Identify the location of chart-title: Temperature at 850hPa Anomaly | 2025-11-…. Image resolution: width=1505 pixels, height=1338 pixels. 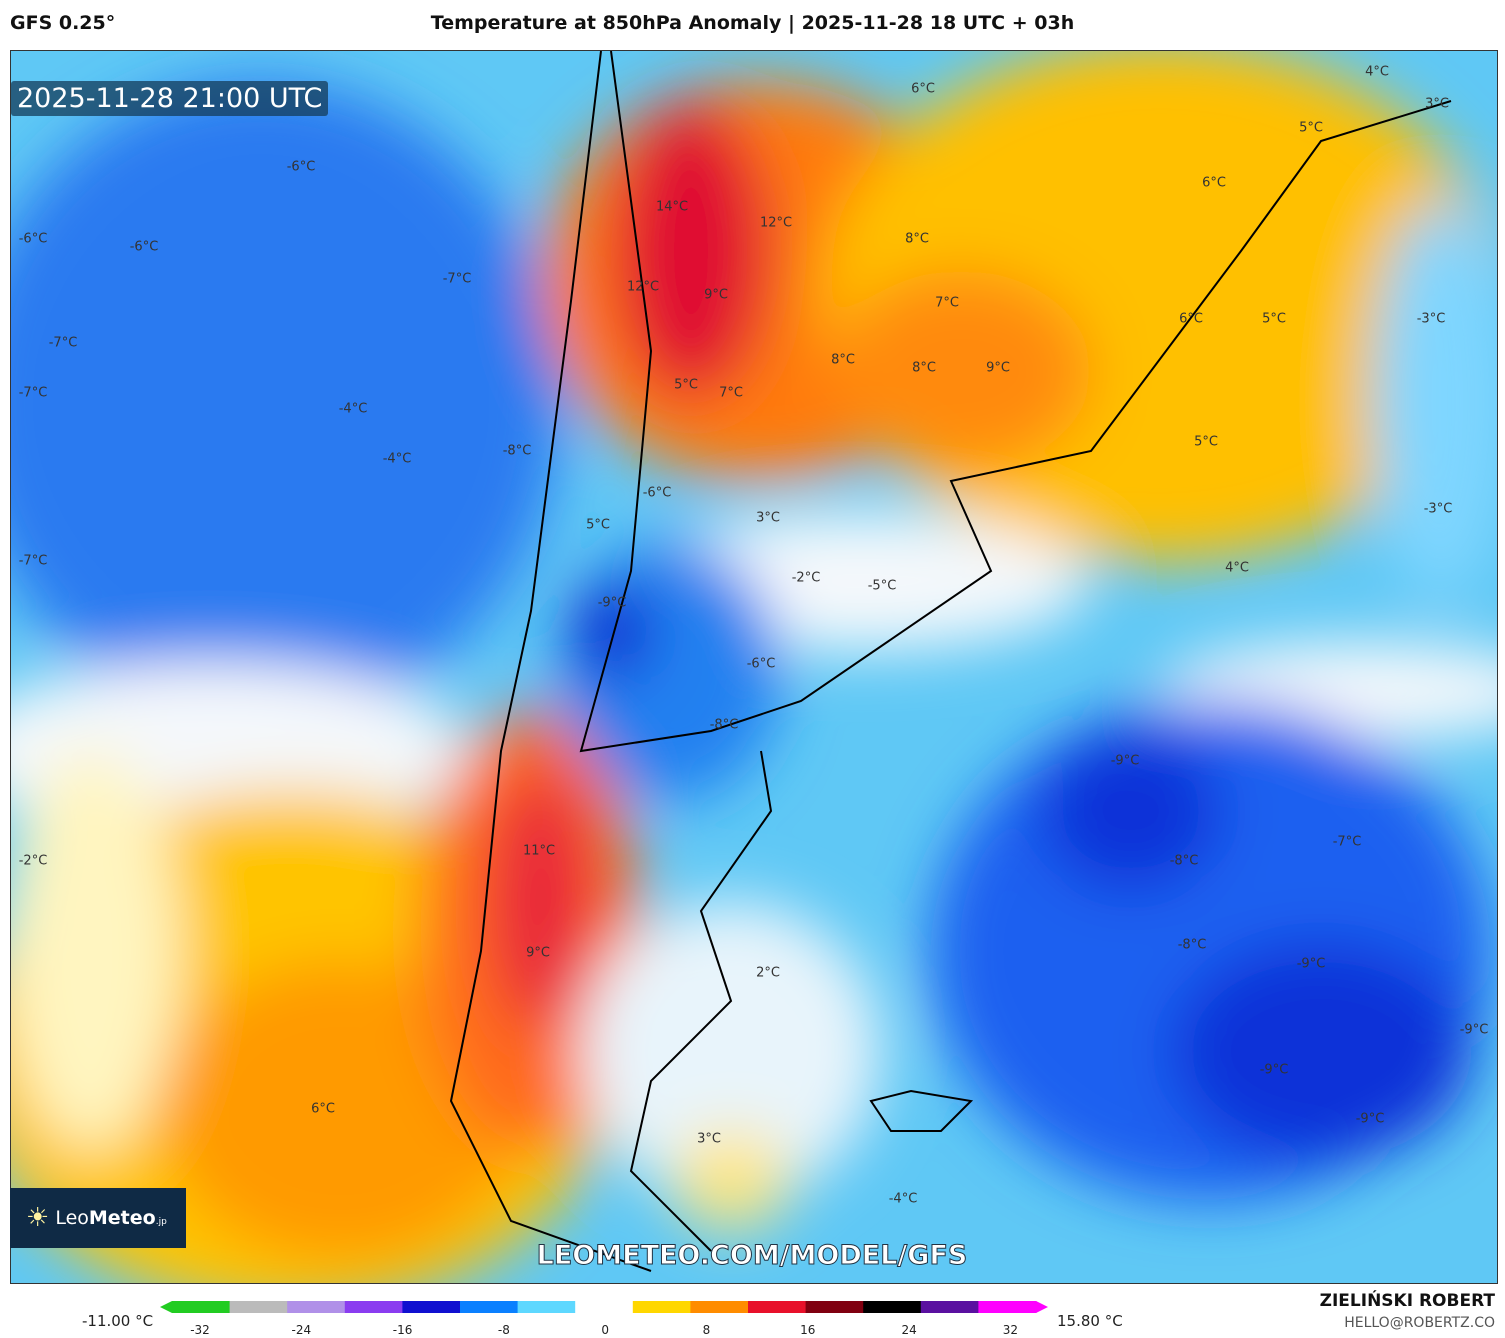
(752, 23).